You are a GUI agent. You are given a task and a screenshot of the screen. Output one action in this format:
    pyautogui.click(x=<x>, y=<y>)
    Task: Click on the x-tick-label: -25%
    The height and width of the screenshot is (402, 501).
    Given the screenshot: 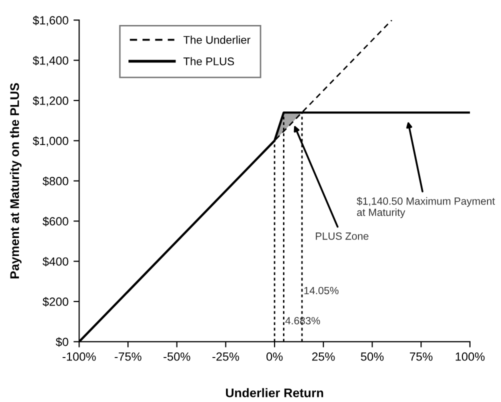 What is the action you would take?
    pyautogui.click(x=226, y=356)
    